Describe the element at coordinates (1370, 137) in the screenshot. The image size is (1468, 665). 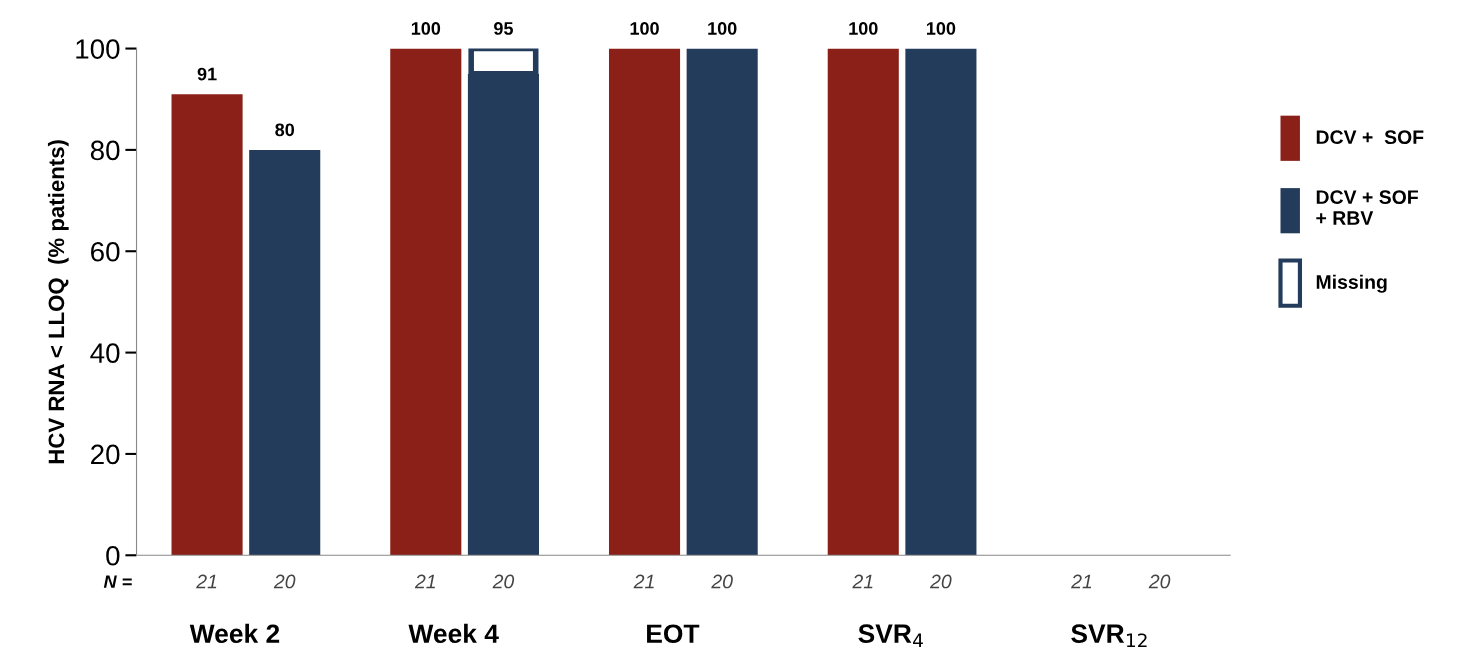
I see `legend-label: DCV + SOF` at that location.